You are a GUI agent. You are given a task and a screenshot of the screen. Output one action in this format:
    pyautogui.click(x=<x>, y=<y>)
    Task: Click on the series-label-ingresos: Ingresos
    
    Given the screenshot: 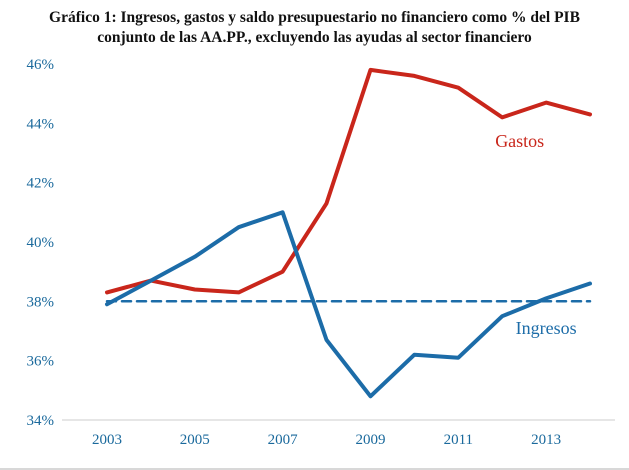 What is the action you would take?
    pyautogui.click(x=546, y=328)
    